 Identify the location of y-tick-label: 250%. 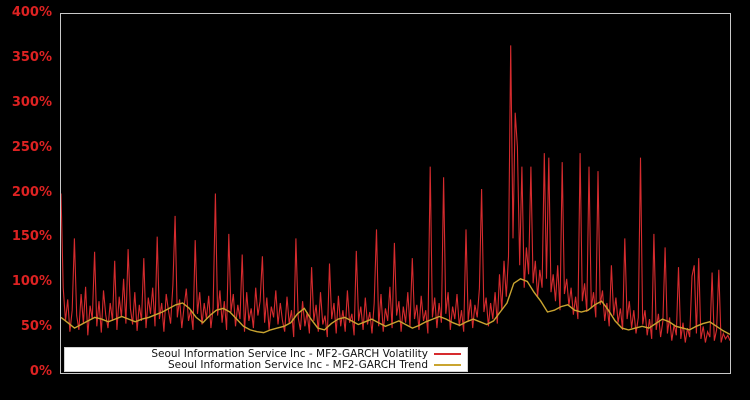
(31, 147).